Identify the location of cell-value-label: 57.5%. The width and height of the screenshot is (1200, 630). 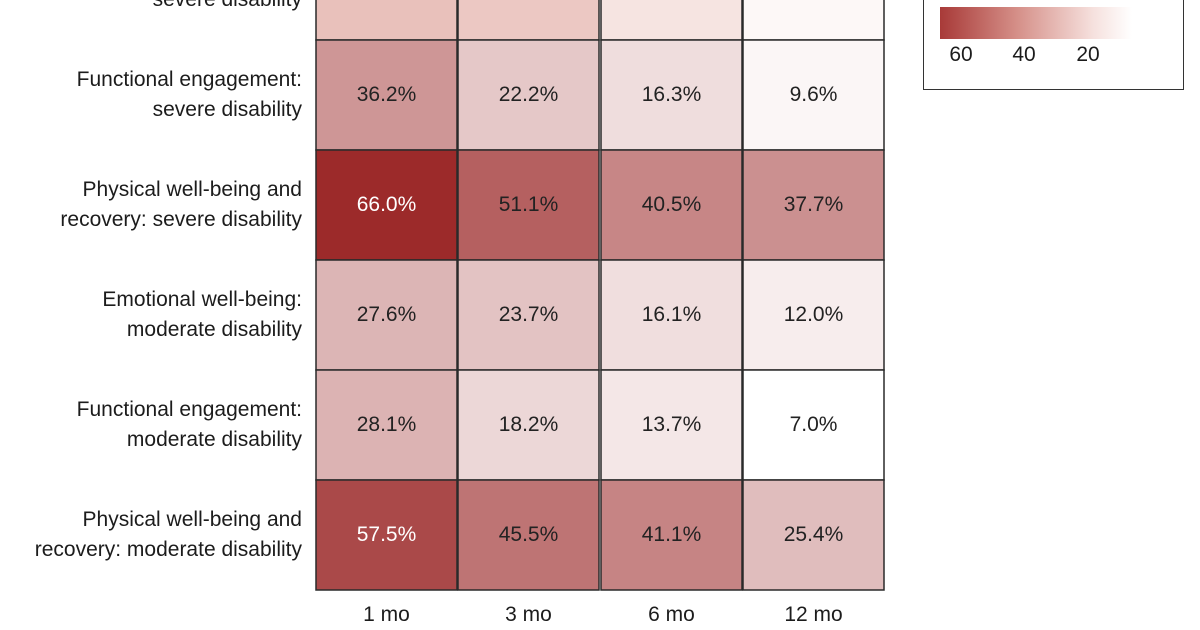
(386, 534).